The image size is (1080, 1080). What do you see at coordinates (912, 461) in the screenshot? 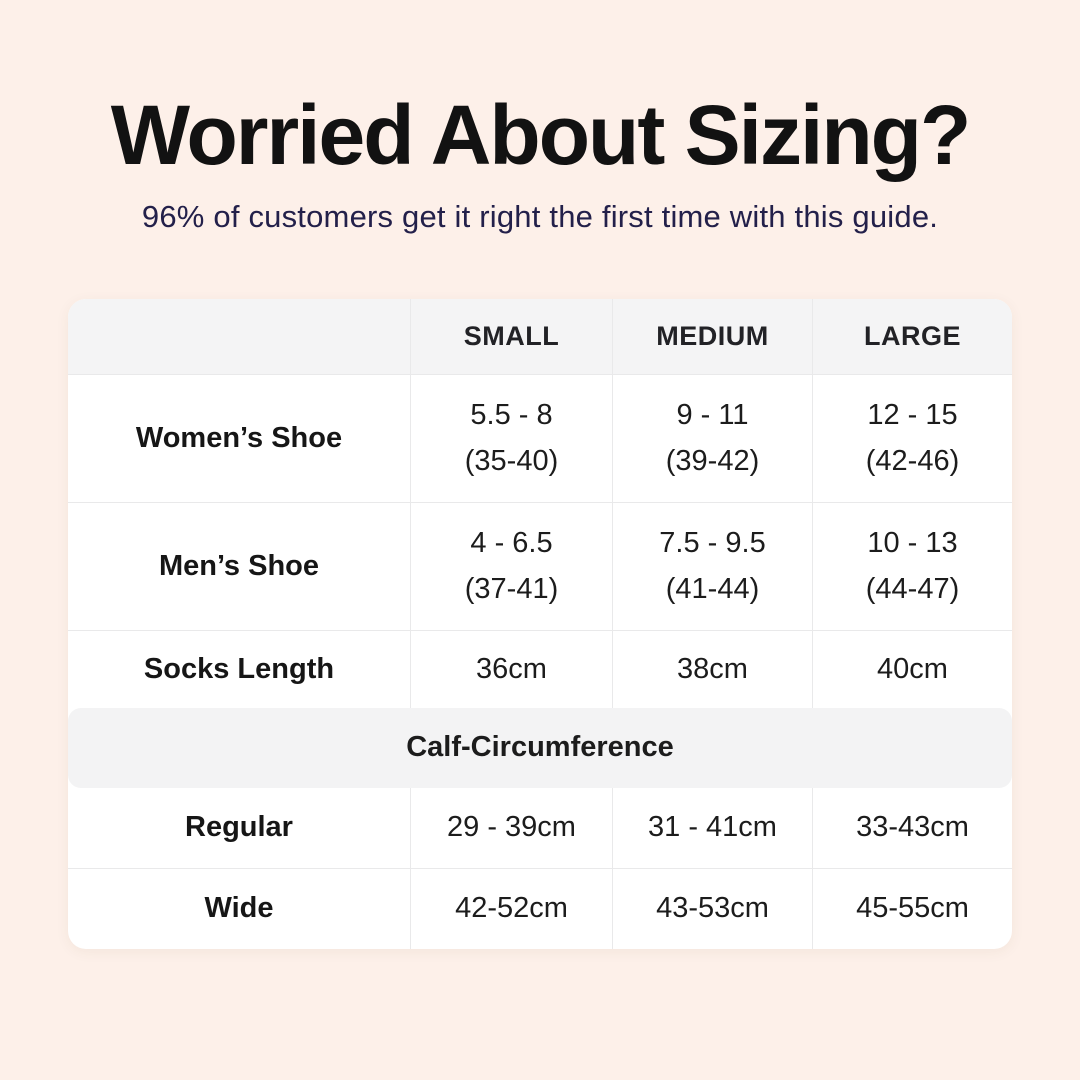
I see `cell-value-secondary: (42-46)` at bounding box center [912, 461].